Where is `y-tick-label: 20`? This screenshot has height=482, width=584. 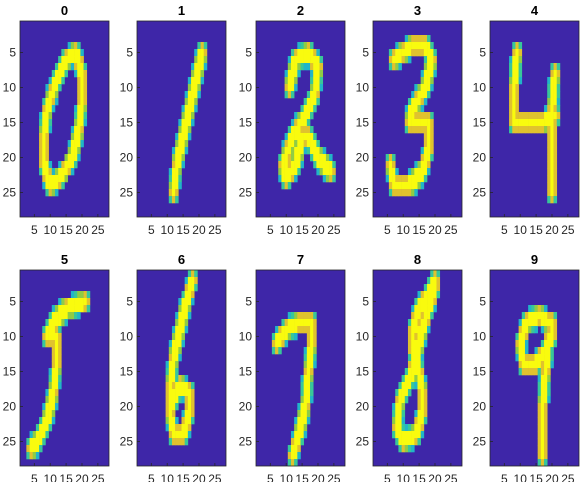
y-tick-label: 20 is located at coordinates (480, 158).